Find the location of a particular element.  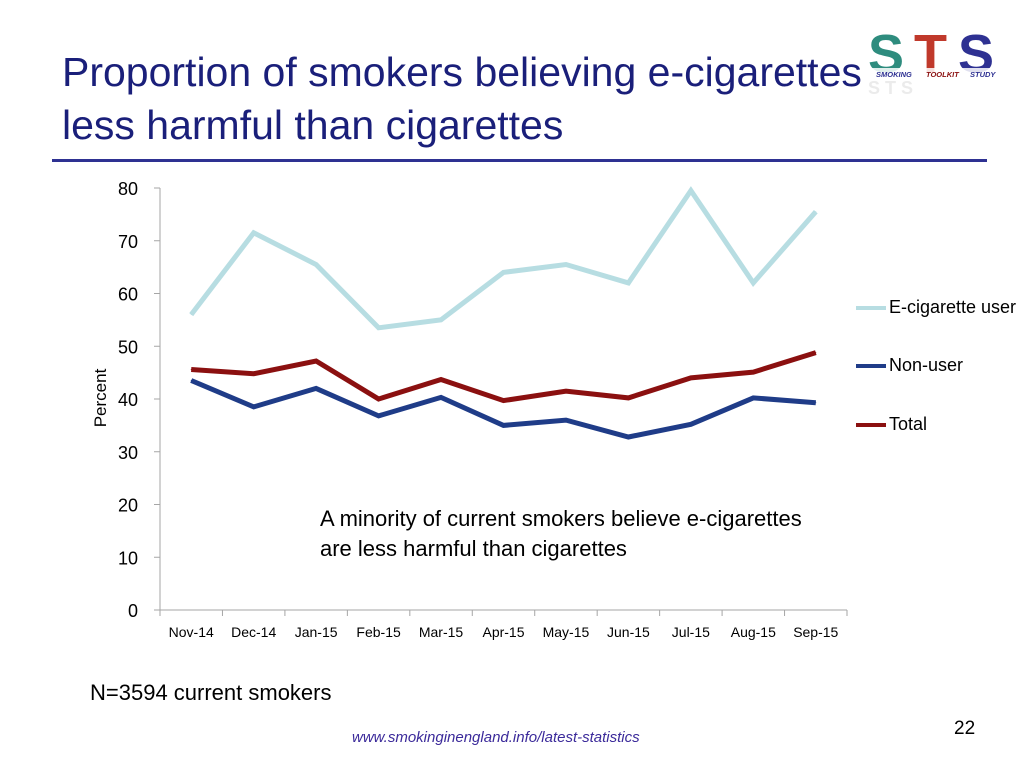

legend-swatch-ecig is located at coordinates (871, 308).